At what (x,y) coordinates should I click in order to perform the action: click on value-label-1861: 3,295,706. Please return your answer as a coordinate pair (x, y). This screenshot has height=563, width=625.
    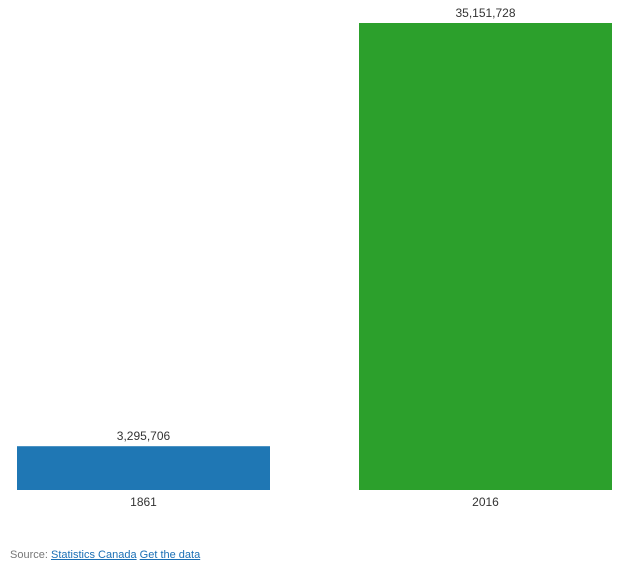
    Looking at the image, I should click on (144, 436).